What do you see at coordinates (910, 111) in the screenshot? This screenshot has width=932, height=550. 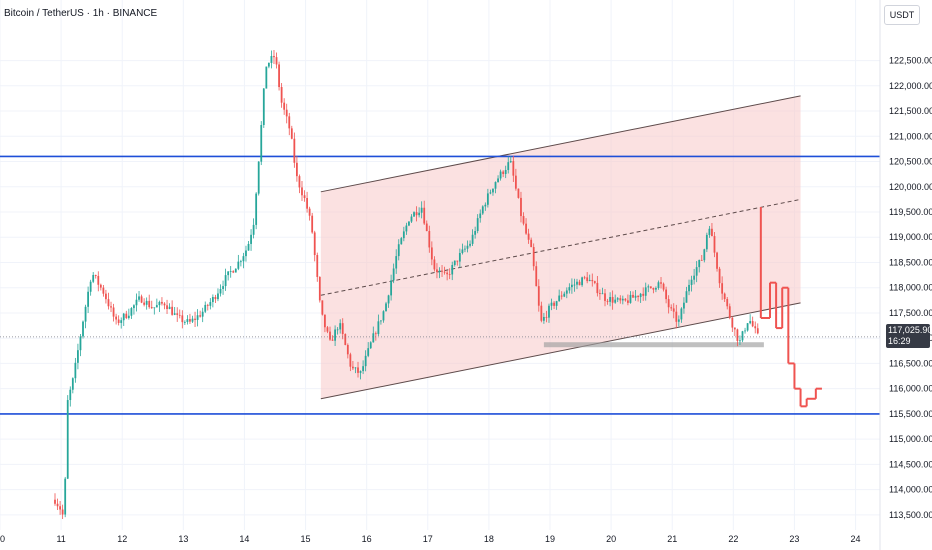 I see `price-tick-label: 121,500.00` at bounding box center [910, 111].